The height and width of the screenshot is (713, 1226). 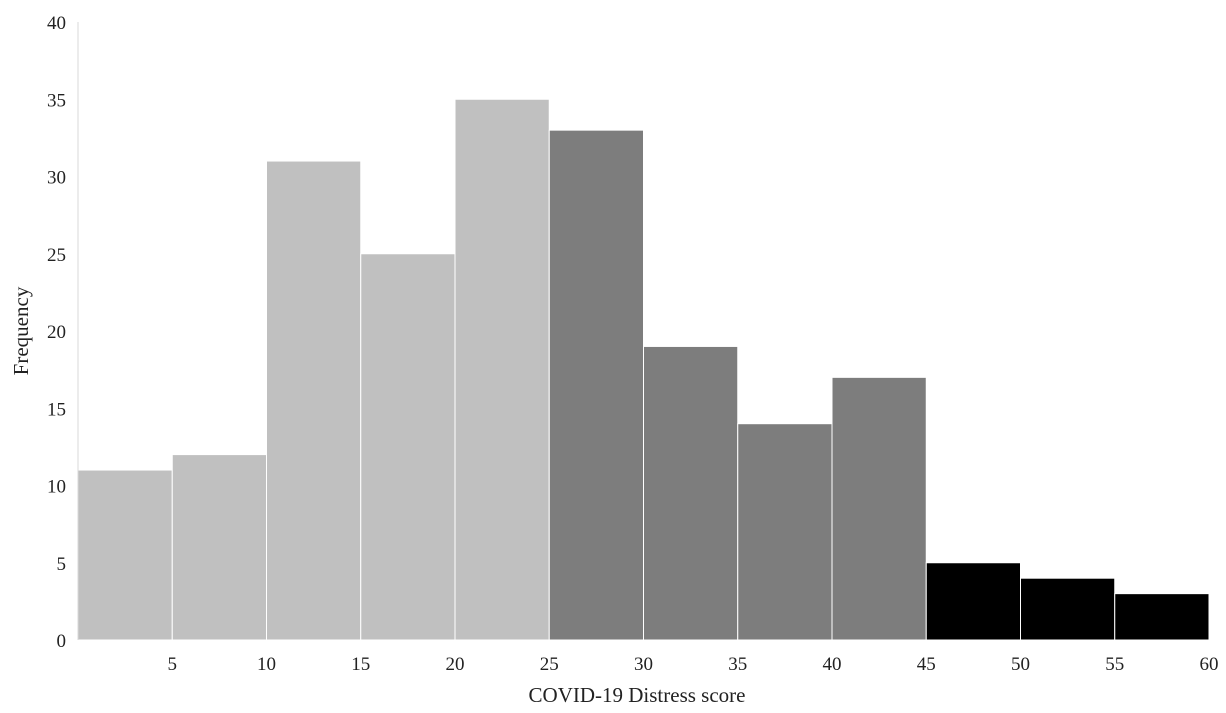 What do you see at coordinates (360, 664) in the screenshot?
I see `x-tick-label: 15` at bounding box center [360, 664].